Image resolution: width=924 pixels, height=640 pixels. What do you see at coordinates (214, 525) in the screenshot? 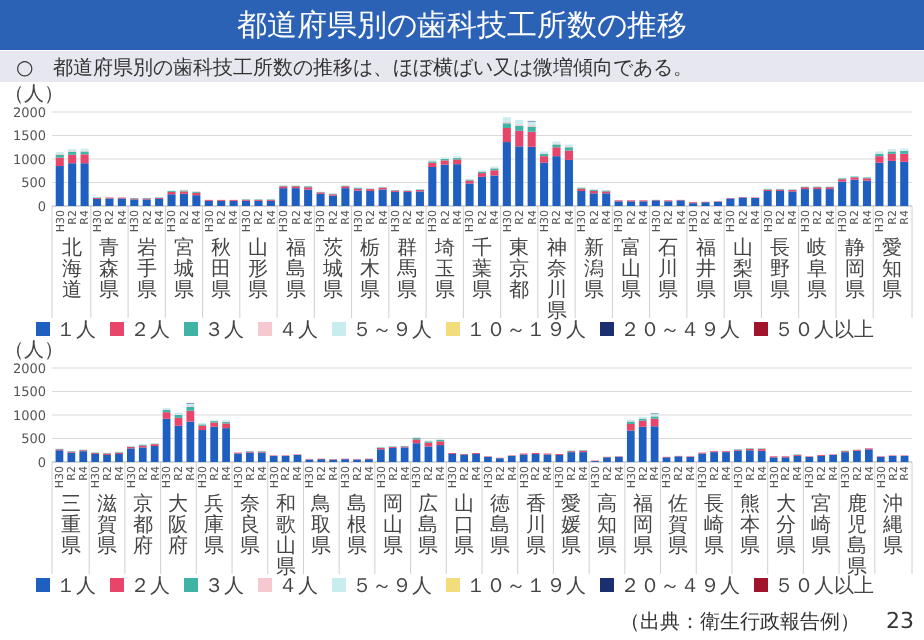
I see `text: 兵庫県` at bounding box center [214, 525].